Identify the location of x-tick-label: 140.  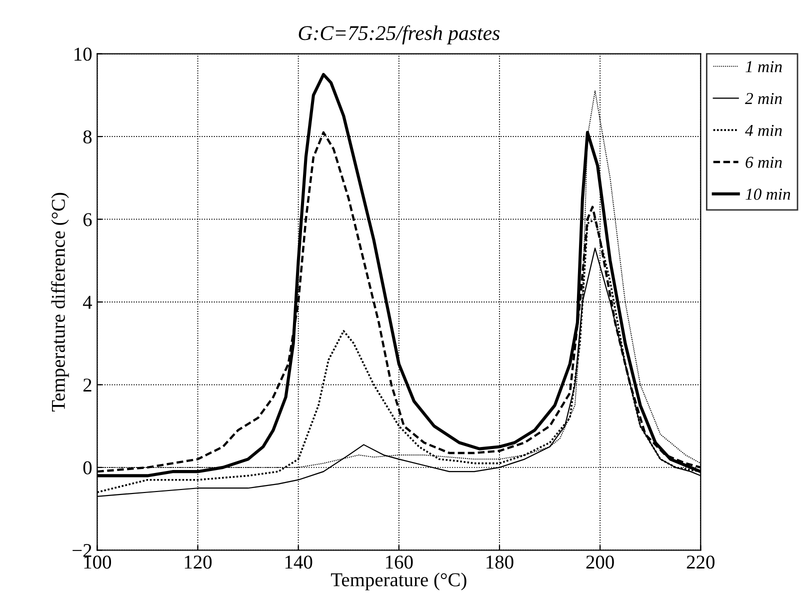
(298, 562).